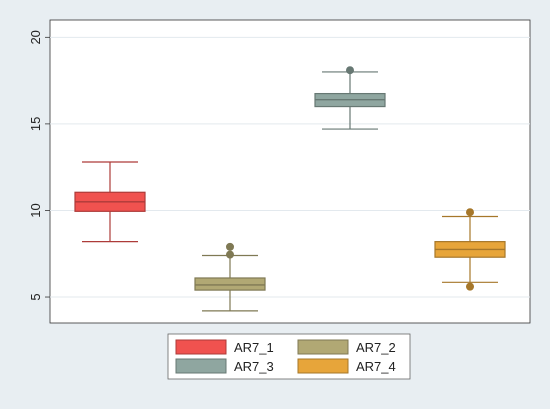 This screenshot has height=409, width=550. Describe the element at coordinates (35, 210) in the screenshot. I see `y-tick-label: 10` at that location.